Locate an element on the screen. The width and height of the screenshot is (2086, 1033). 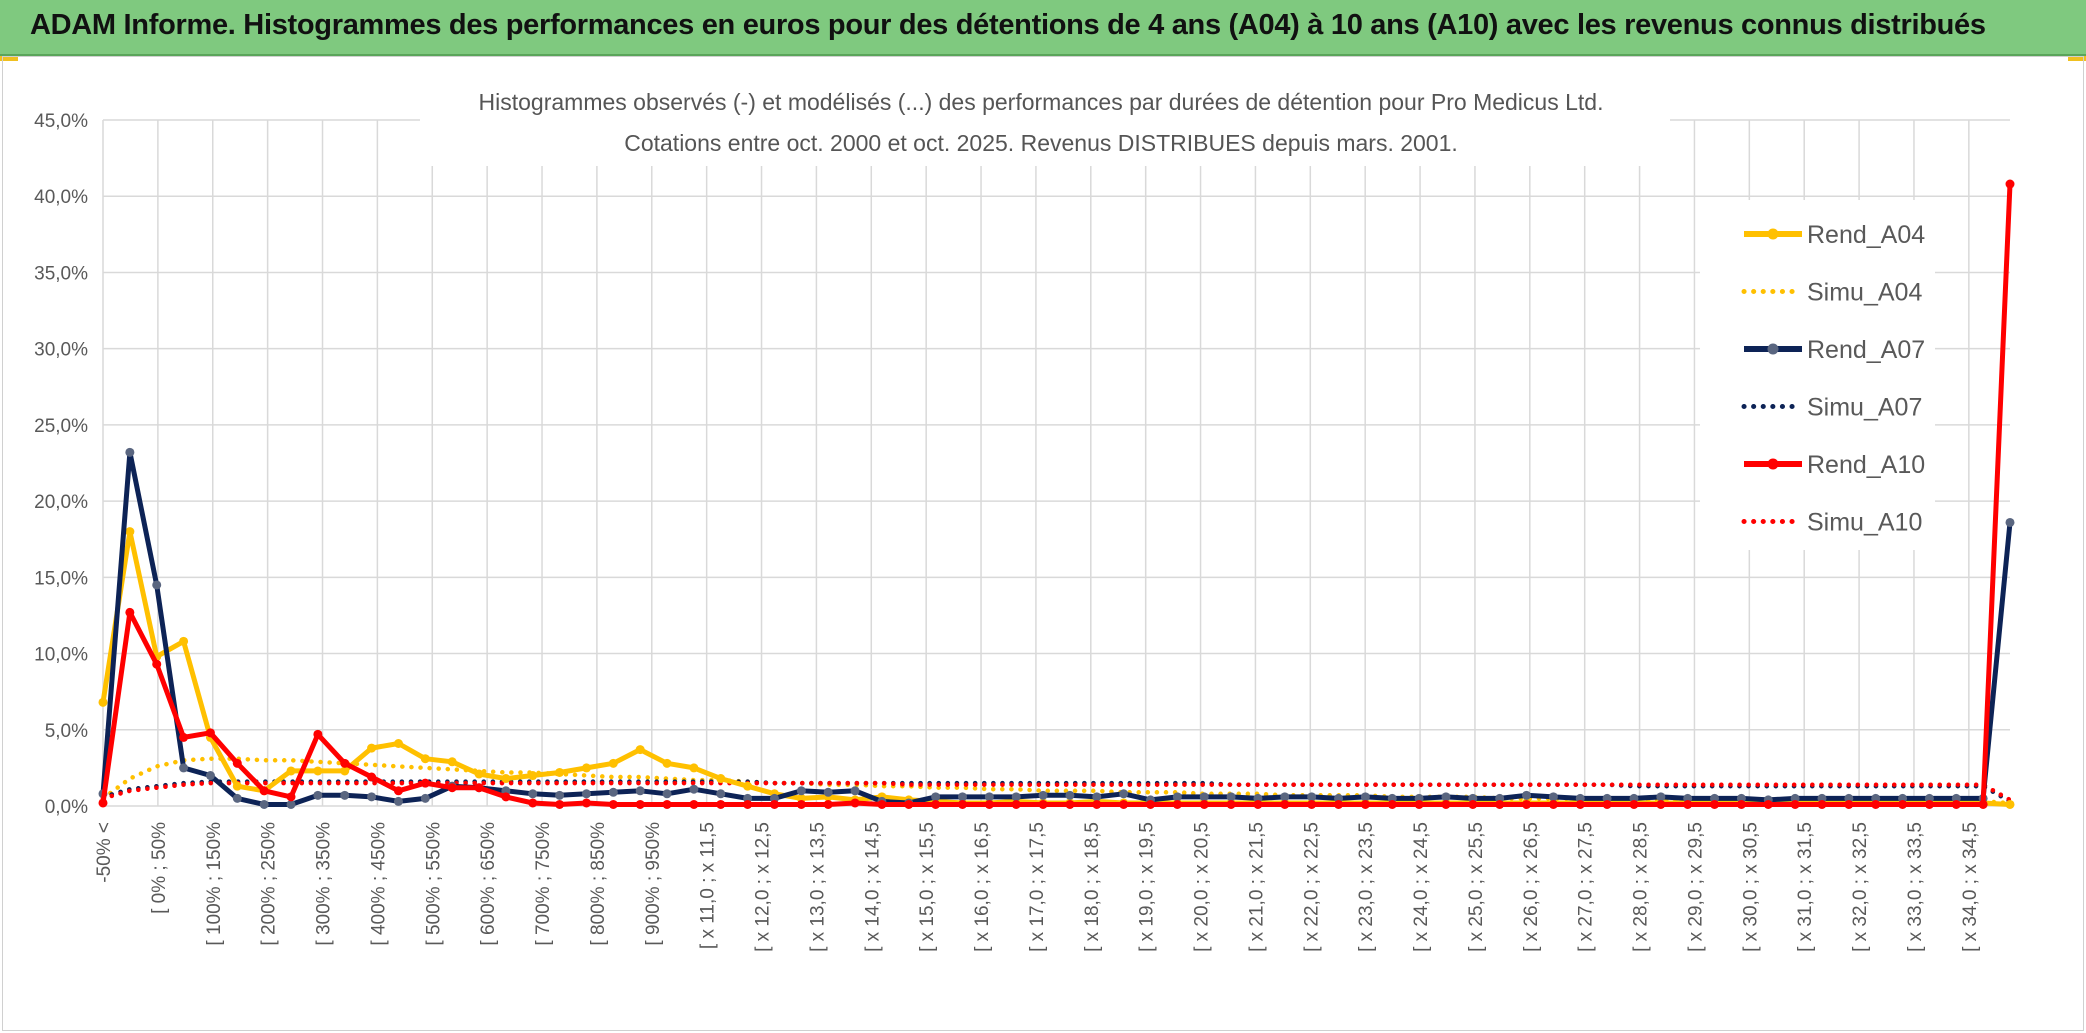
x-tick-label: [ x 30,0 ; x 30,5 is located at coordinates (1750, 887).